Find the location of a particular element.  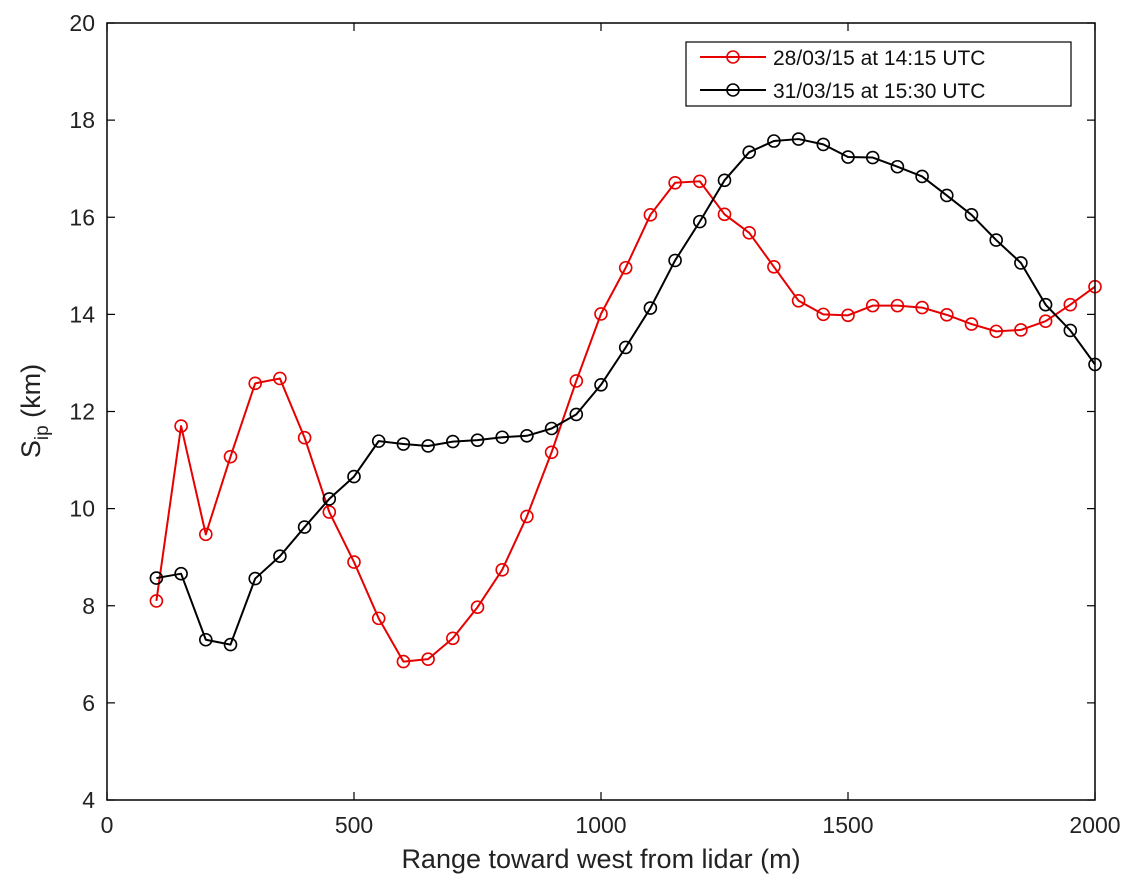

x-tick-label-2: 1000 is located at coordinates (600, 825).